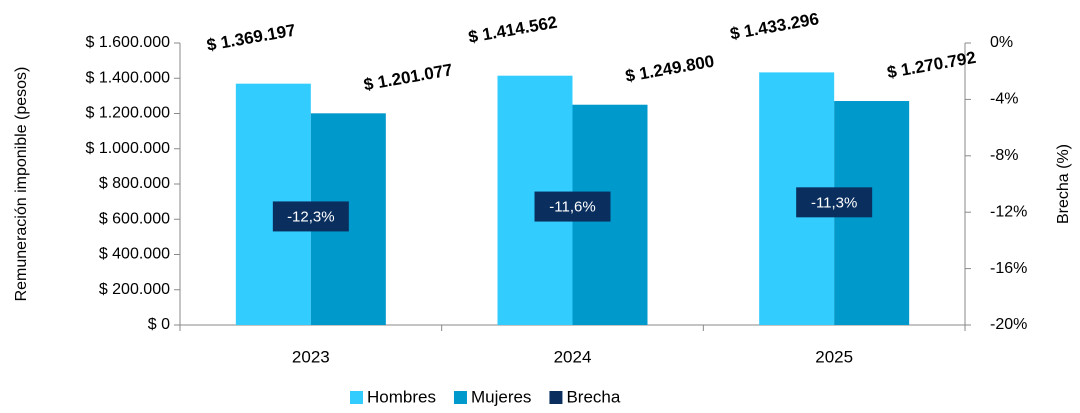 The image size is (1080, 413). What do you see at coordinates (401, 396) in the screenshot?
I see `legend-label: Hombres` at bounding box center [401, 396].